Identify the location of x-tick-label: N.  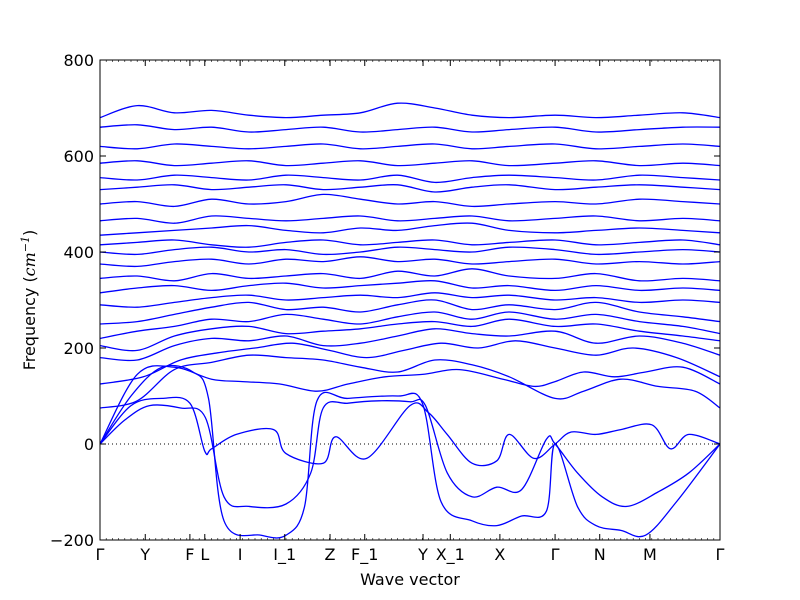
(600, 554).